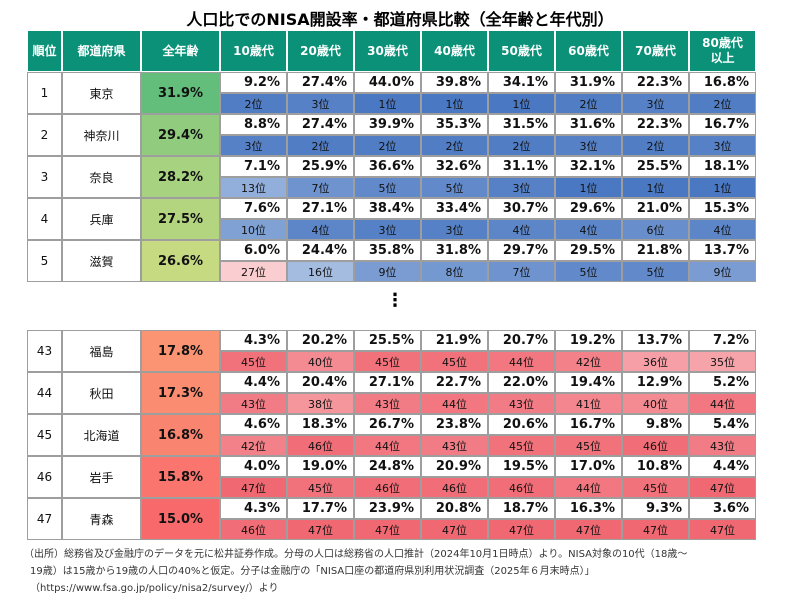 The image size is (800, 599). What do you see at coordinates (588, 403) in the screenshot?
I see `age-rank-cell: 41位` at bounding box center [588, 403].